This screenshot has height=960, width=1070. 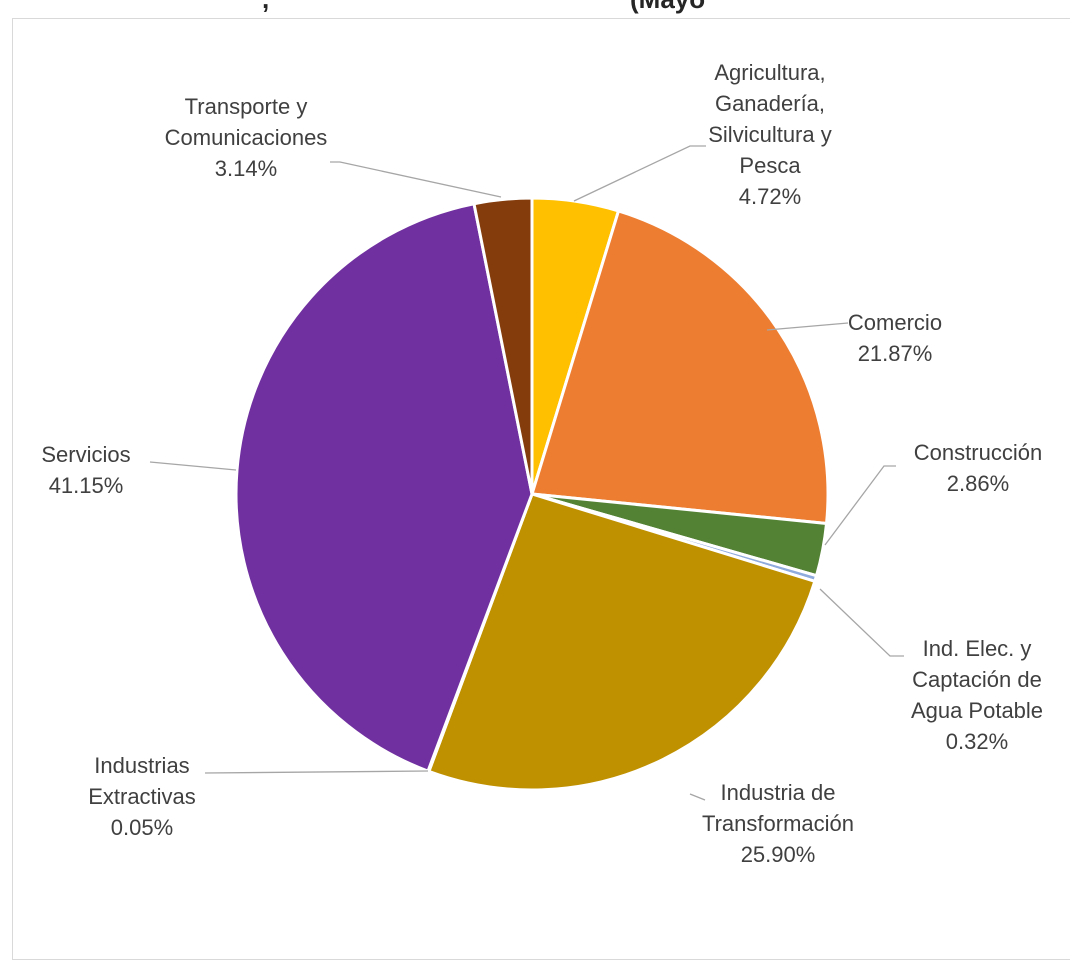 What do you see at coordinates (895, 353) in the screenshot?
I see `slice-percent: 21.87%` at bounding box center [895, 353].